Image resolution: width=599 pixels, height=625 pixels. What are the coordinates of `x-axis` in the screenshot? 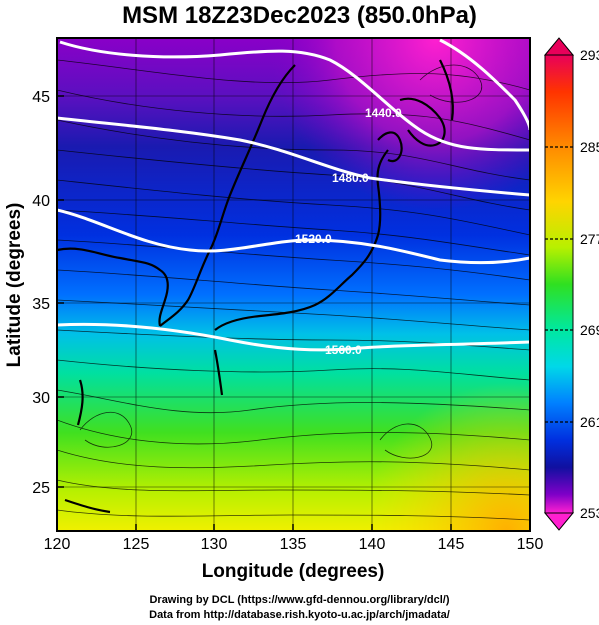 It's located at (293, 527).